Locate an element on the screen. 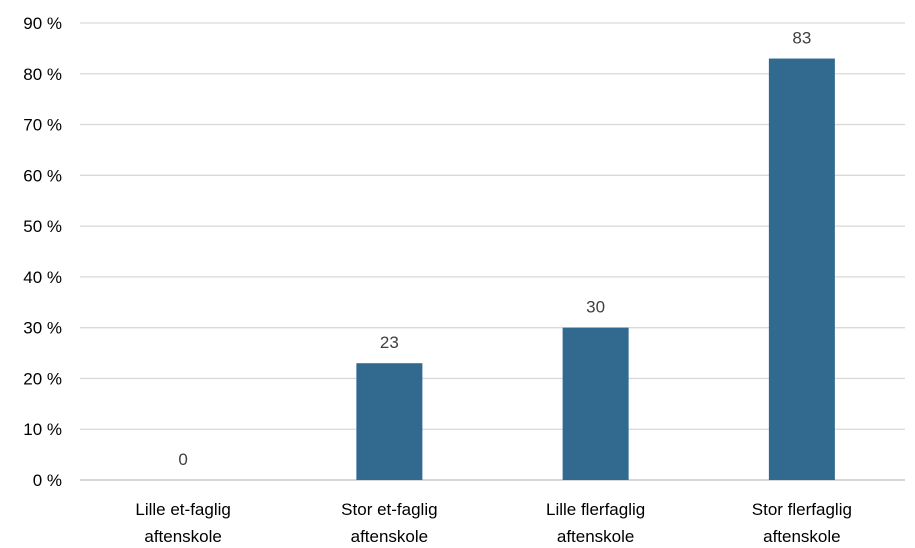 This screenshot has height=548, width=915. data-label: 23 is located at coordinates (389, 342).